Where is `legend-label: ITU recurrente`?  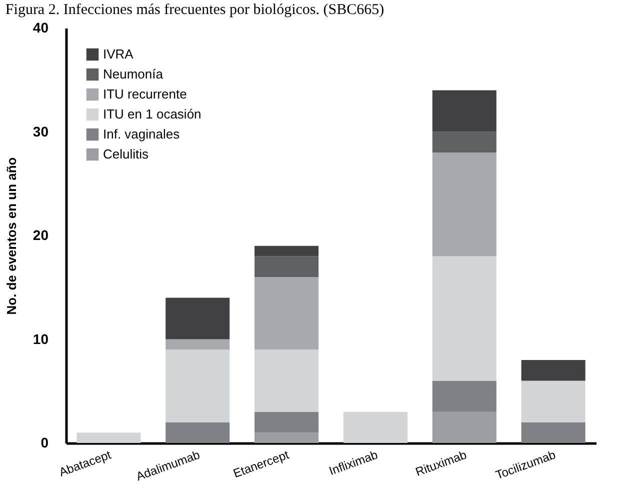 legend-label: ITU recurrente is located at coordinates (145, 94).